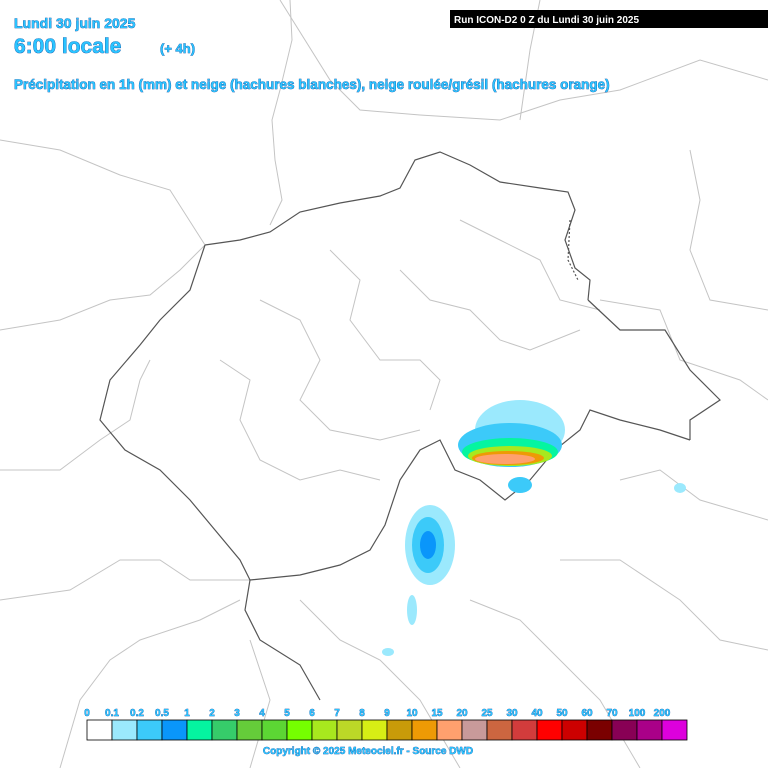  Describe the element at coordinates (187, 713) in the screenshot. I see `legend-label: 1` at that location.